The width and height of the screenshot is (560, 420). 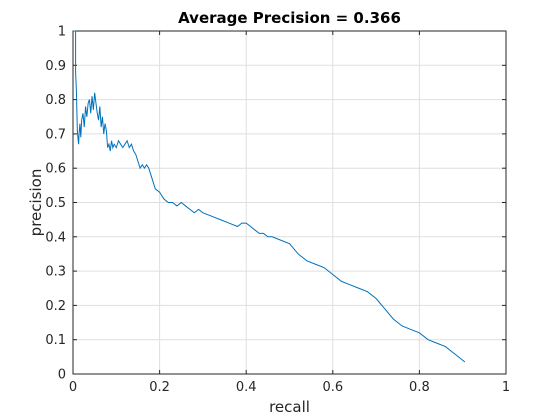 I want to click on x-axis-label: recall, so click(x=289, y=407).